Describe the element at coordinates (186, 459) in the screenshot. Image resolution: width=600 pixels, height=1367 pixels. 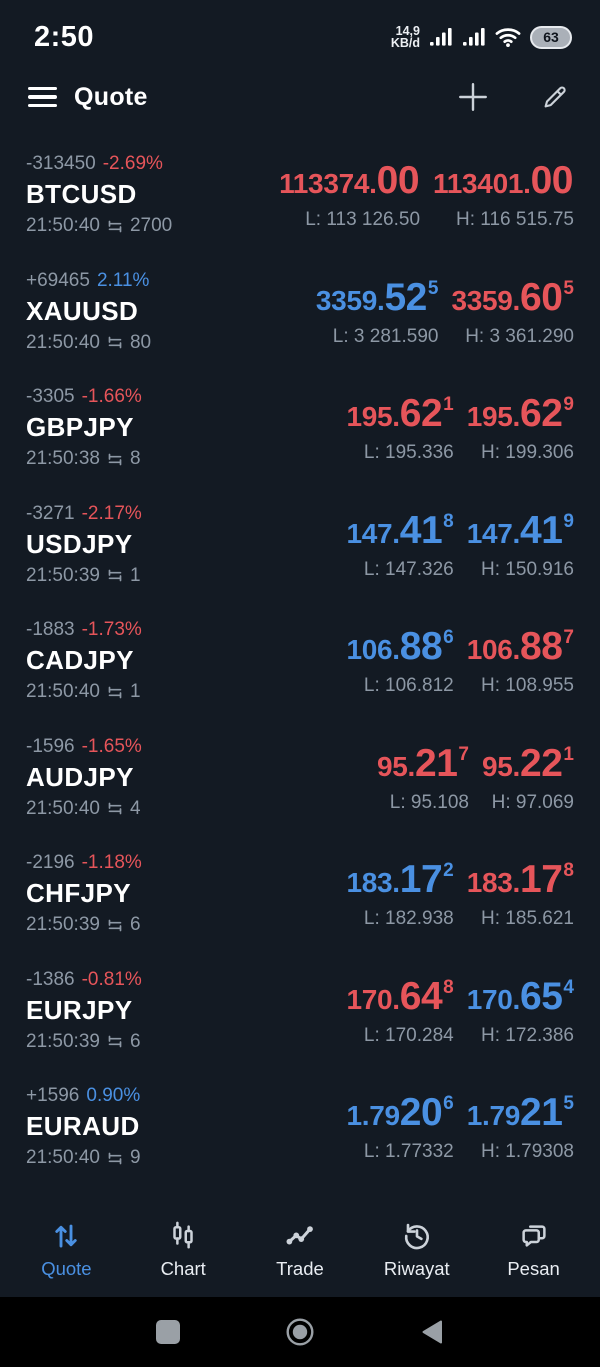
I see `time-spread-line: 21:50:38 8` at that location.